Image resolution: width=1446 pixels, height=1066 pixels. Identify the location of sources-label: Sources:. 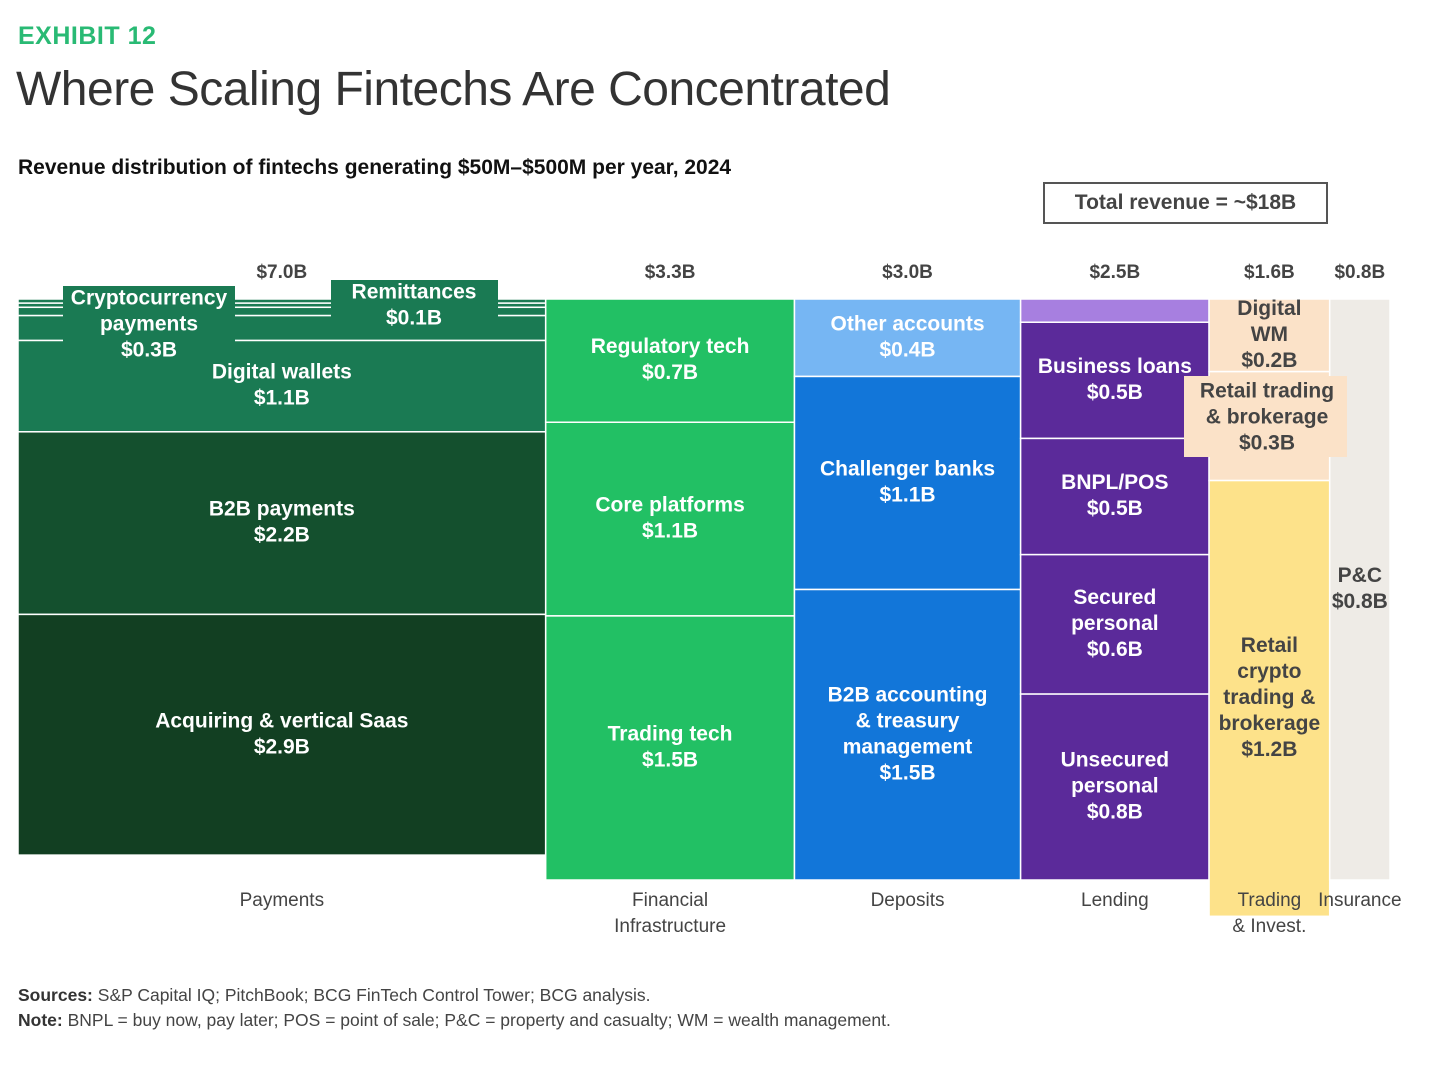
(55, 995).